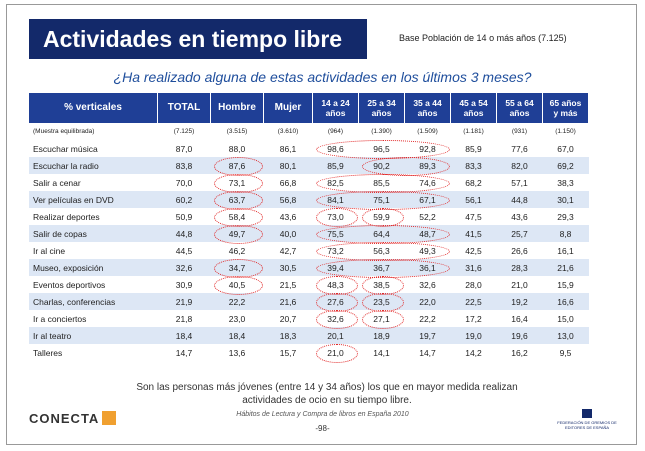 This screenshot has width=645, height=451. What do you see at coordinates (427, 148) in the screenshot?
I see `cell: 92,8` at bounding box center [427, 148].